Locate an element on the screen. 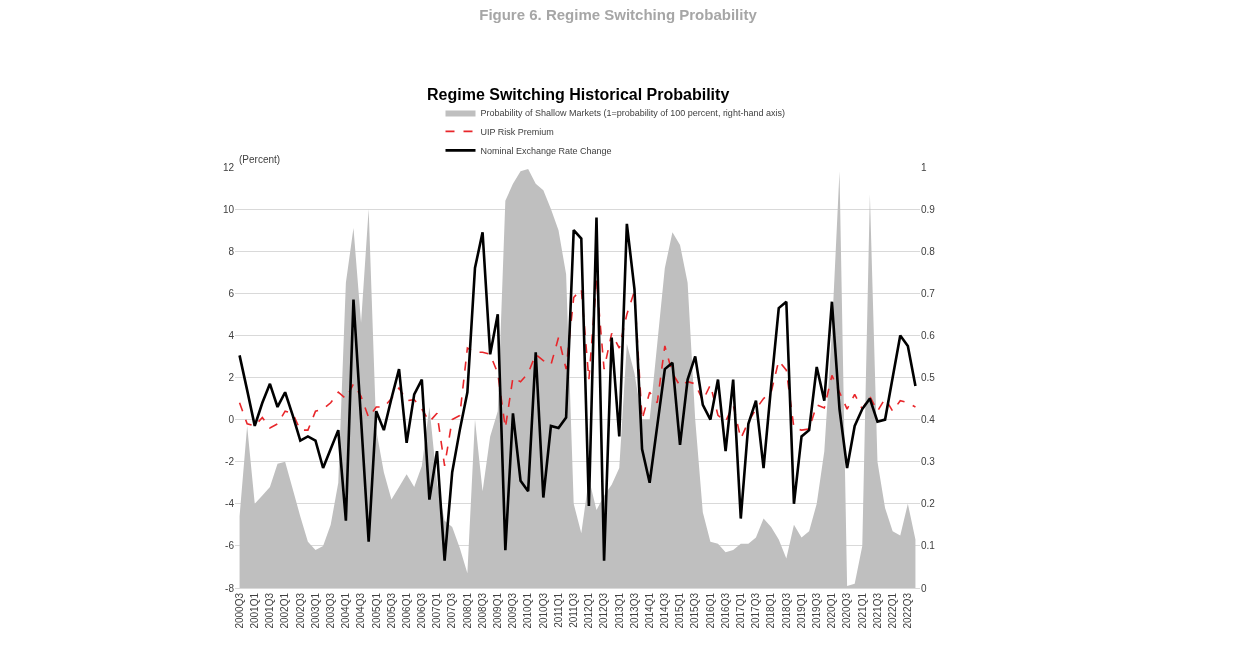  y2-tick-label: 0.3 is located at coordinates (928, 462).